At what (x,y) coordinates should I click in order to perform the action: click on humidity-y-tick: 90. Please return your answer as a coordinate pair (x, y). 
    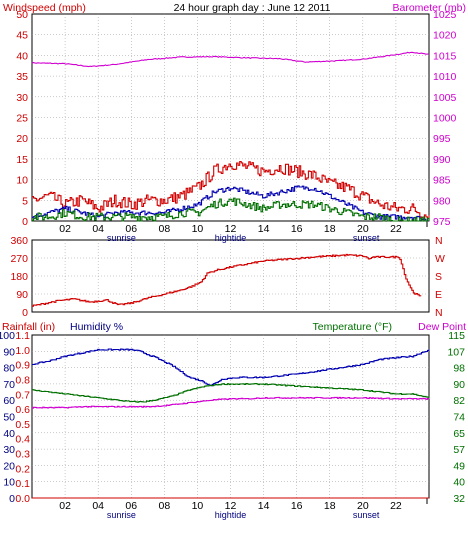
    Looking at the image, I should click on (9, 352).